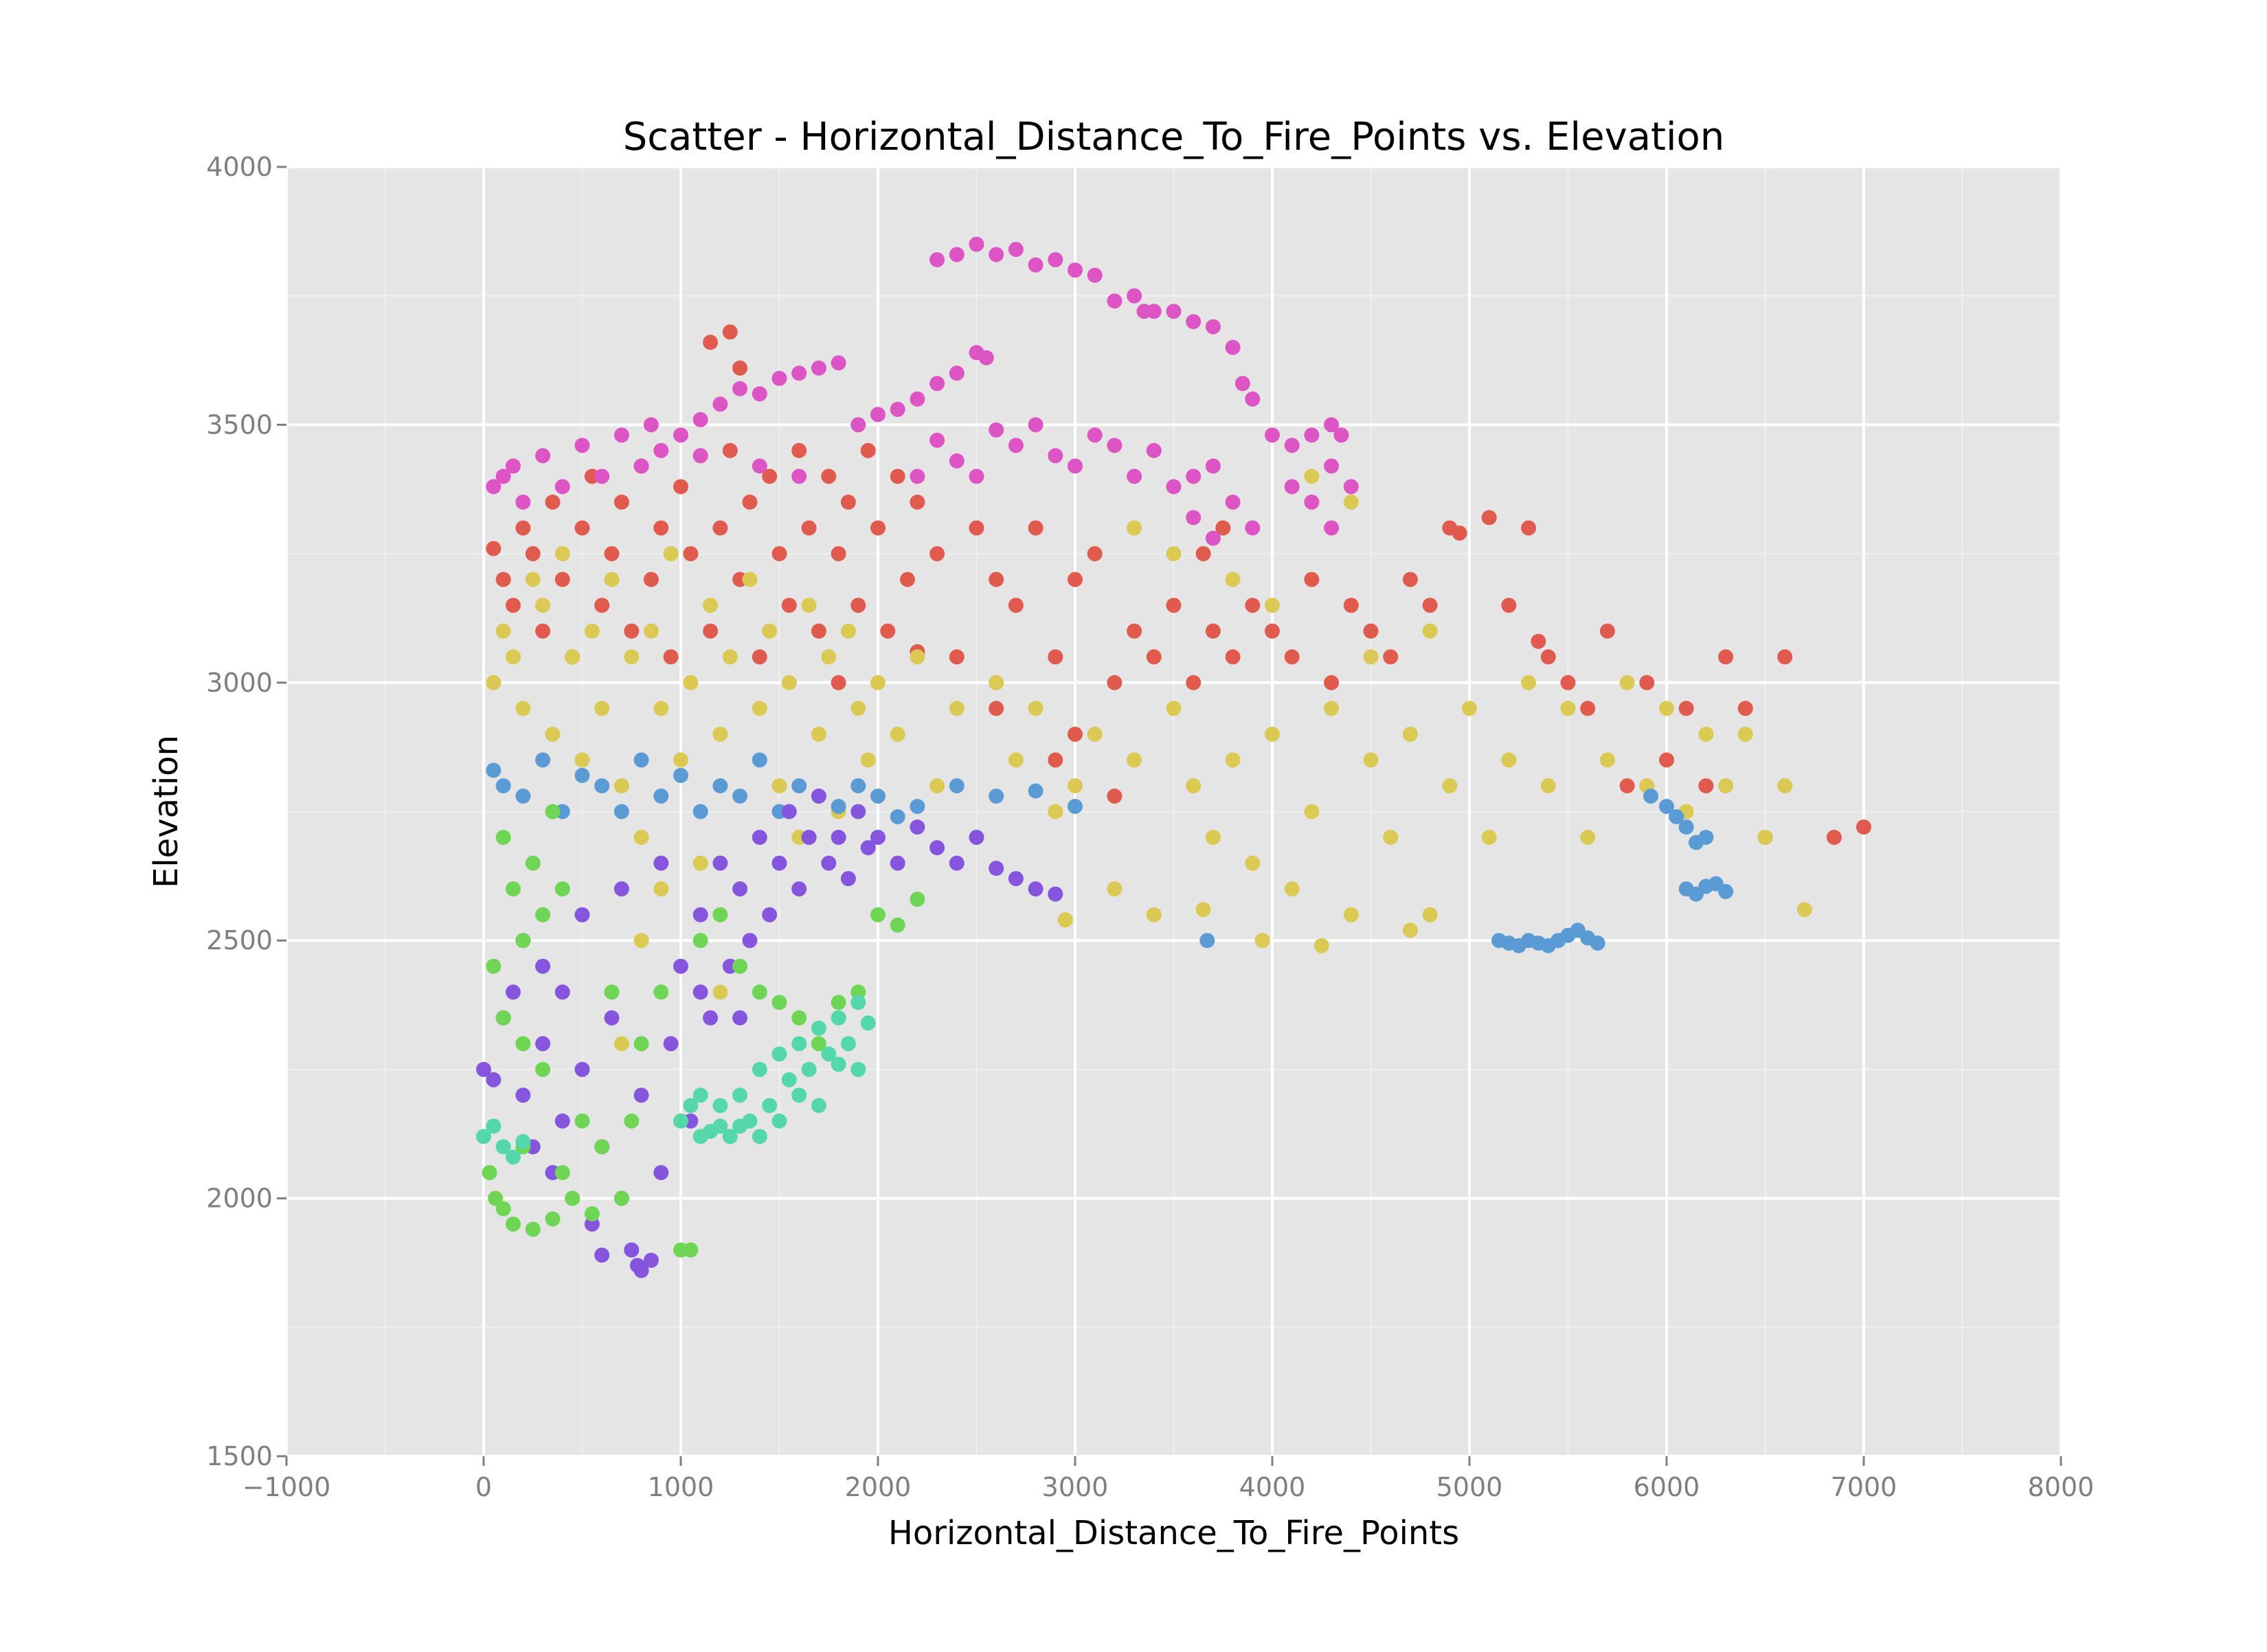  What do you see at coordinates (484, 1487) in the screenshot?
I see `x-tick-label: 0` at bounding box center [484, 1487].